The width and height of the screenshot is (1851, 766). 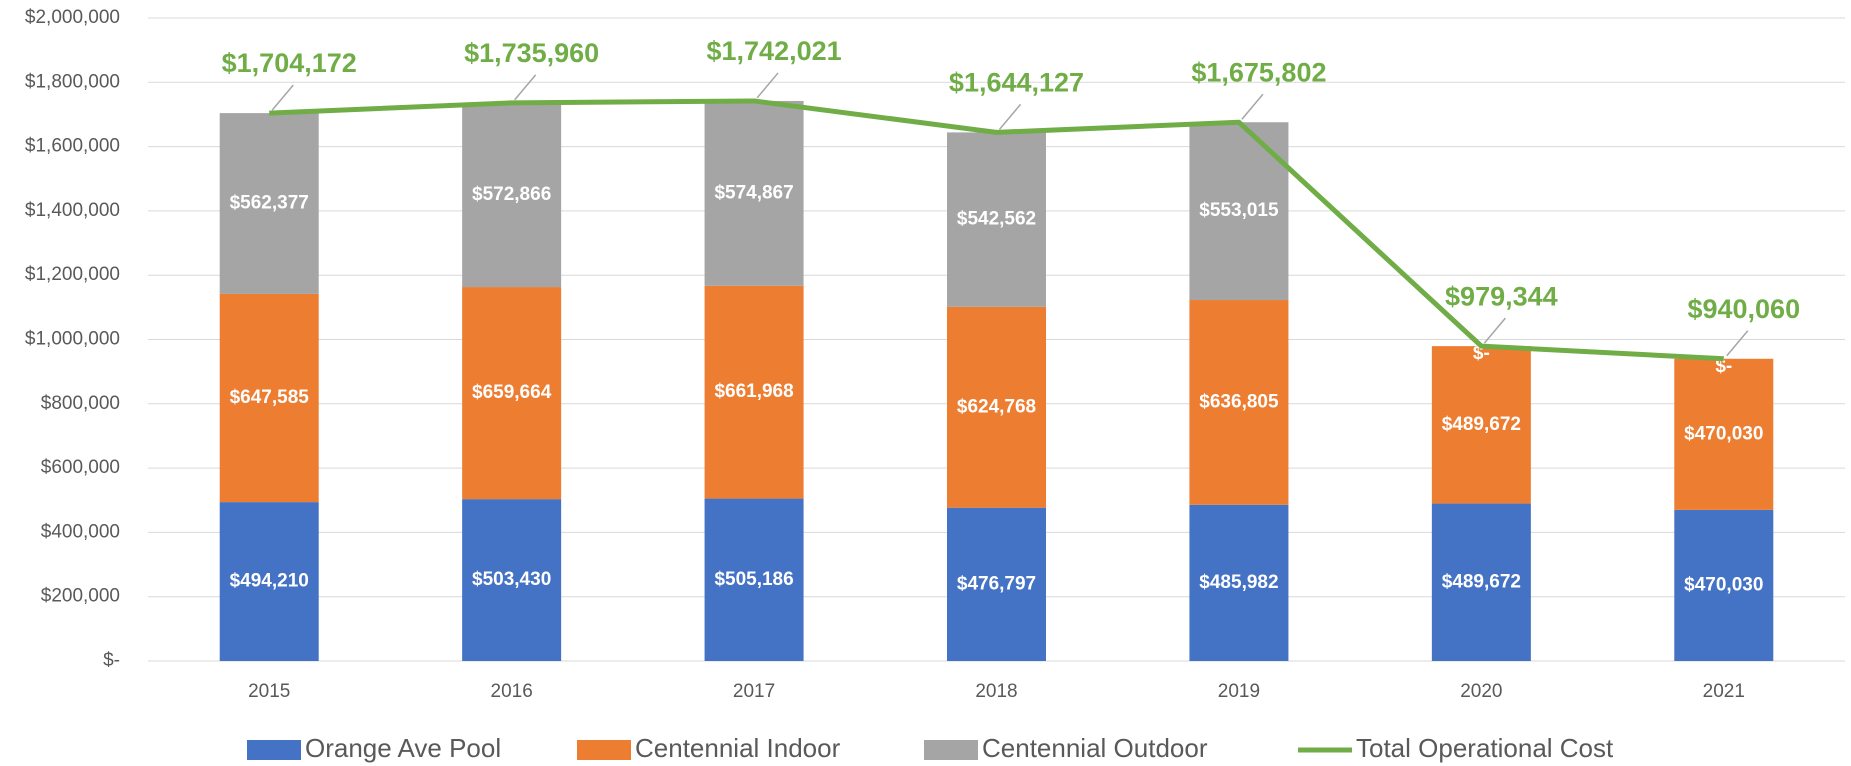 I want to click on legend-label: Total Operational Cost, so click(x=1485, y=748).